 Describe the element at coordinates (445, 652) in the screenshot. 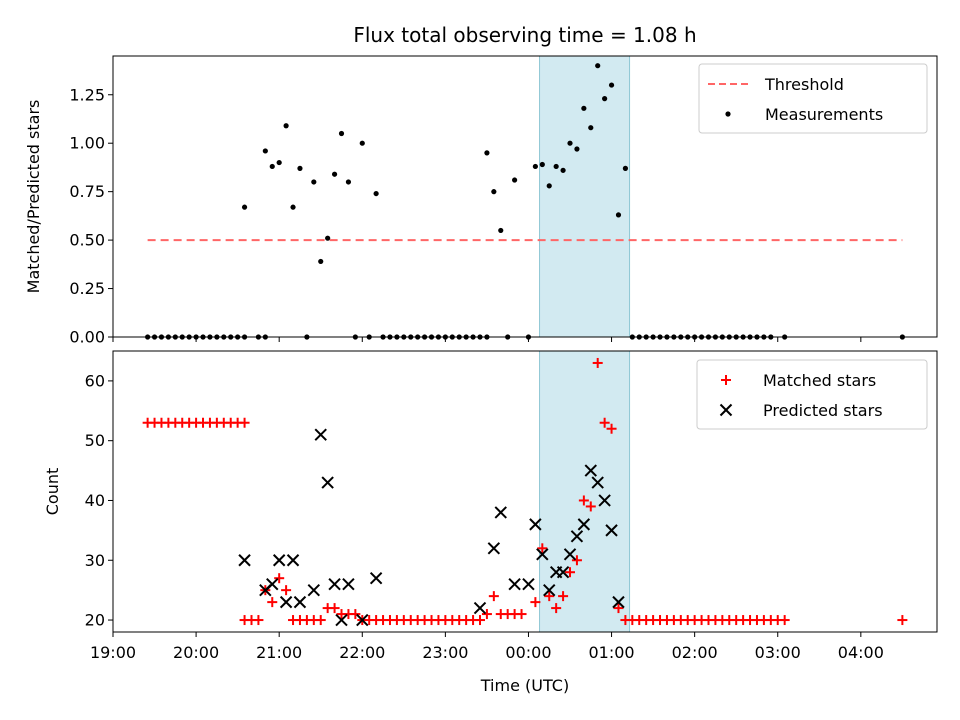

I see `x-tick-label: 23:00` at that location.